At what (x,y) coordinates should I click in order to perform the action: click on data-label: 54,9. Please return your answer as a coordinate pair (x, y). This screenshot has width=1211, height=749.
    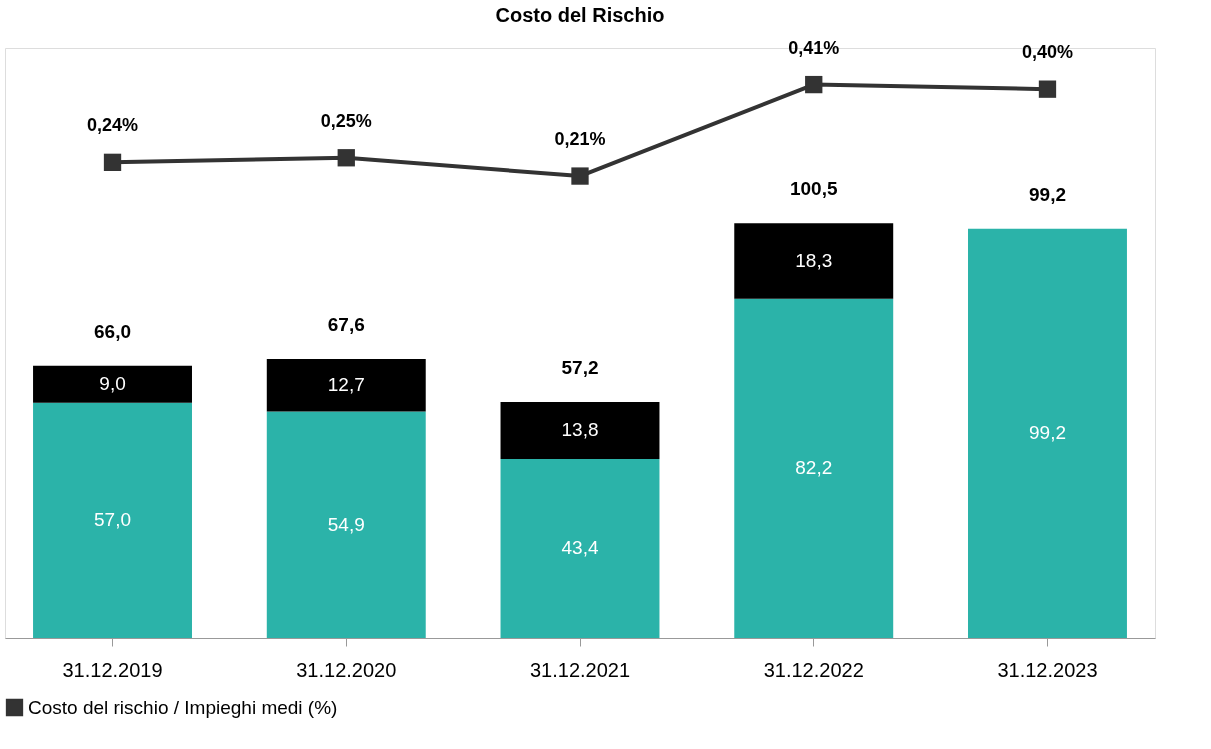
    Looking at the image, I should click on (346, 524).